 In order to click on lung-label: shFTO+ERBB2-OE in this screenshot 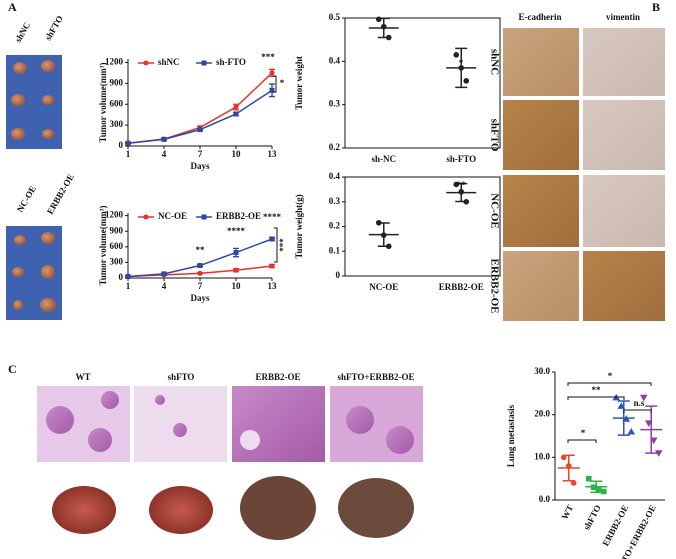, I will do `click(376, 377)`.